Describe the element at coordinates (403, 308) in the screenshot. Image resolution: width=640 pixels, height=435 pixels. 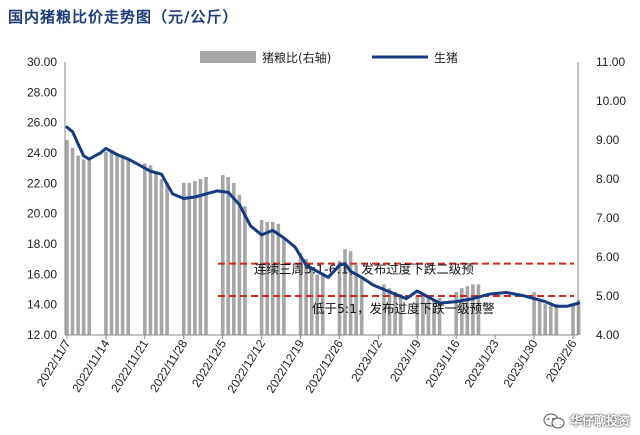
I see `threshold-label: 低于5:1，发布过度下跌一级预警` at that location.